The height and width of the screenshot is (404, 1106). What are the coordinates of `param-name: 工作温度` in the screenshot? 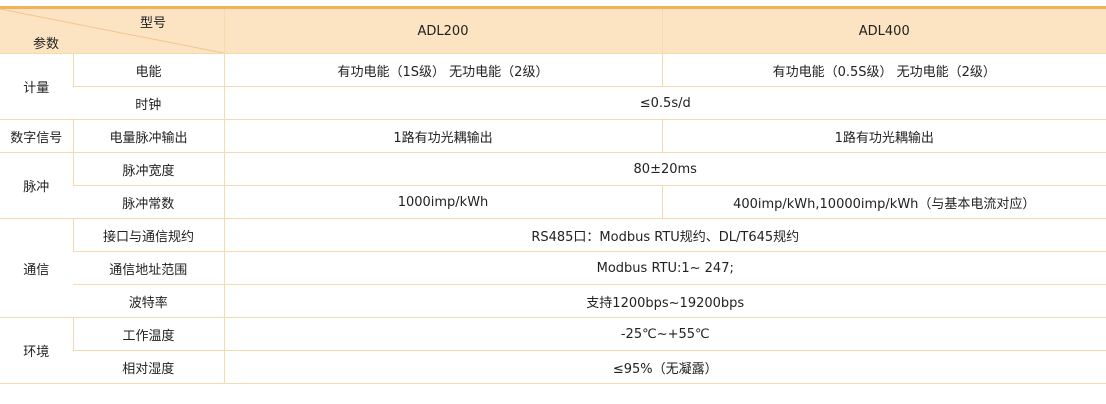 It's located at (148, 334).